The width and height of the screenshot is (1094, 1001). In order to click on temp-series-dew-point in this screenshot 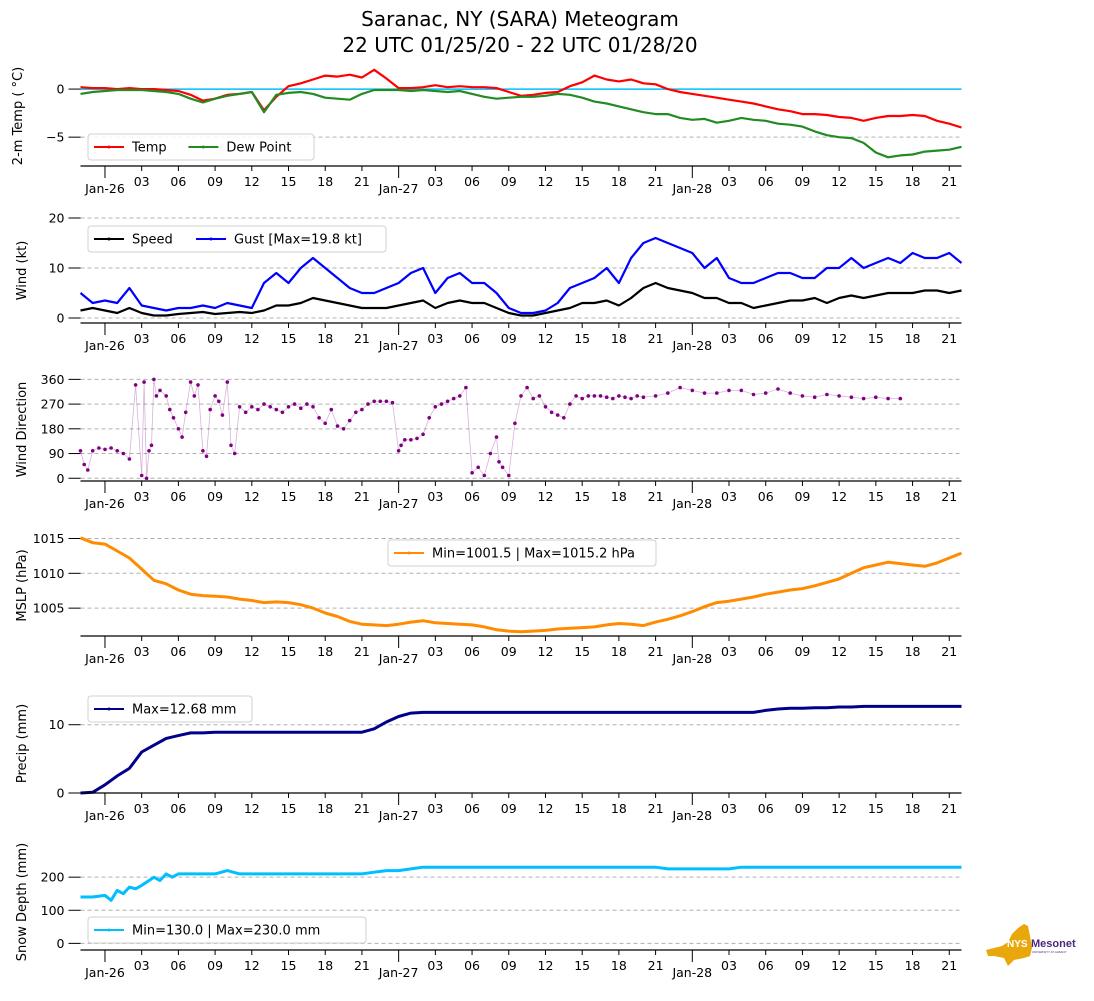, I will do `click(521, 123)`.